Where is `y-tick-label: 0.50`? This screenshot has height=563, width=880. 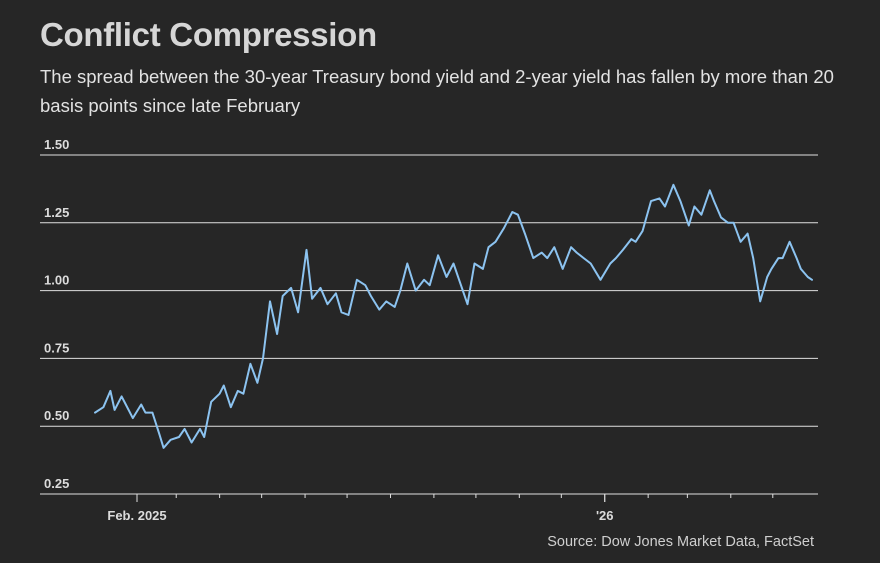 y-tick-label: 0.50 is located at coordinates (56, 415).